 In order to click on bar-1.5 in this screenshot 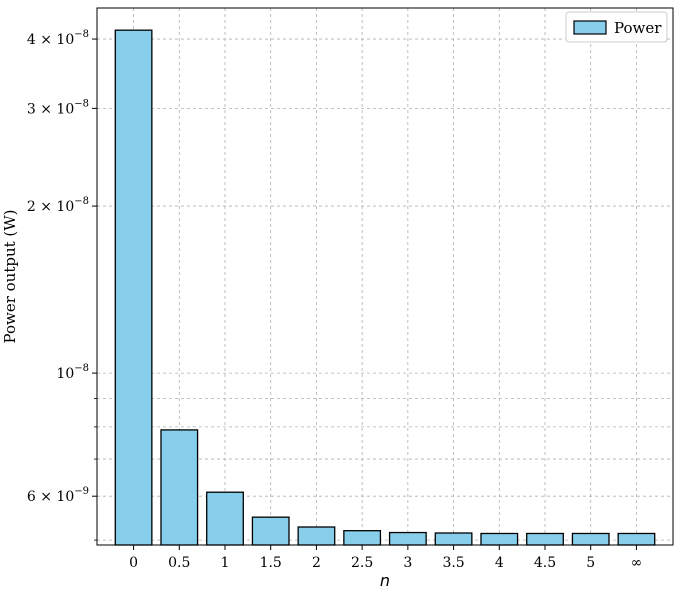, I will do `click(270, 531)`.